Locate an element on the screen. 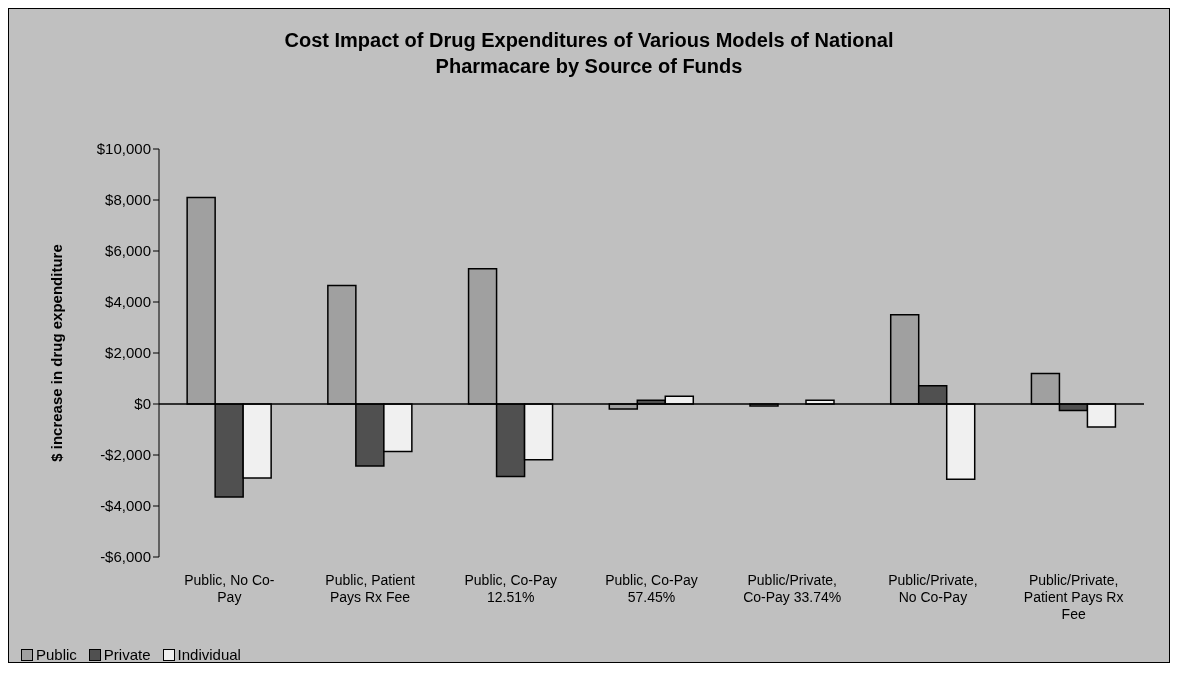  y-tick-label: $0 is located at coordinates (142, 404).